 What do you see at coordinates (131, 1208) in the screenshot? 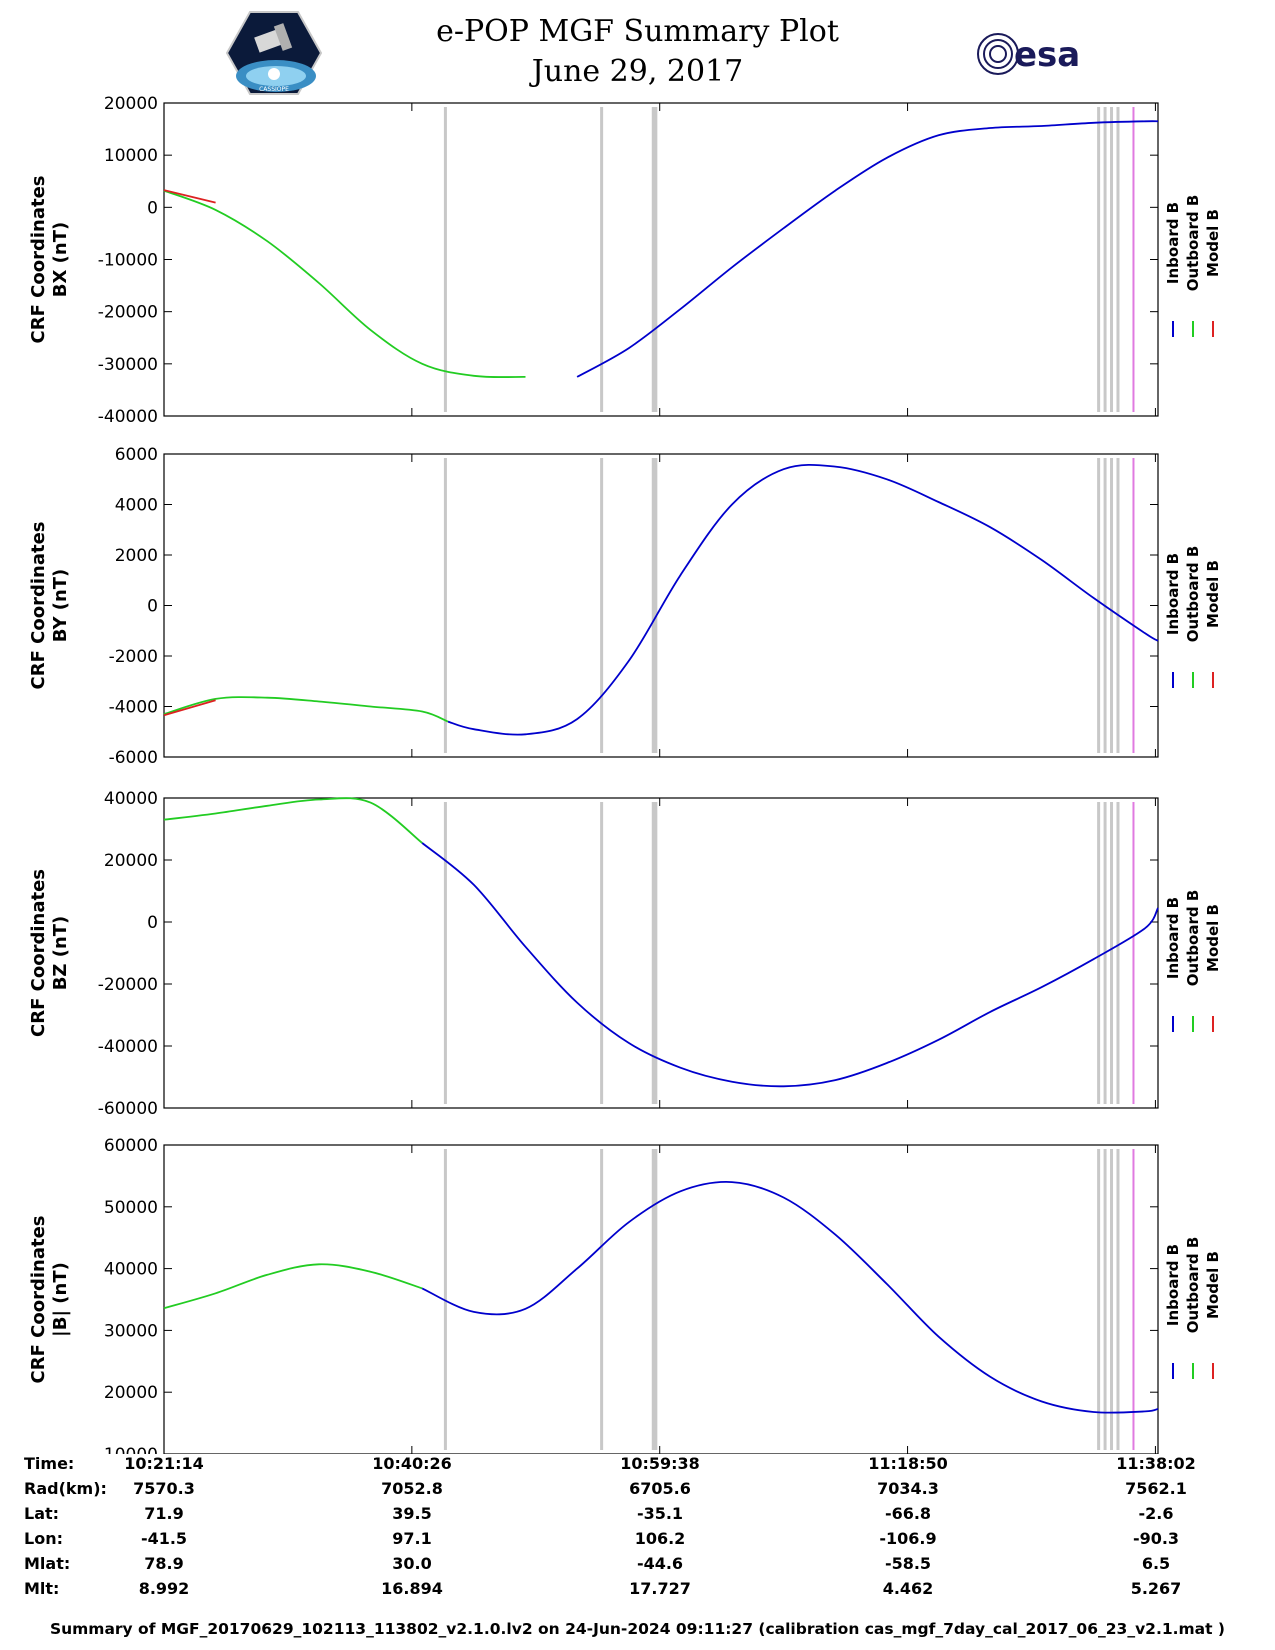
I see `y-tick-label: 50000` at bounding box center [131, 1208].